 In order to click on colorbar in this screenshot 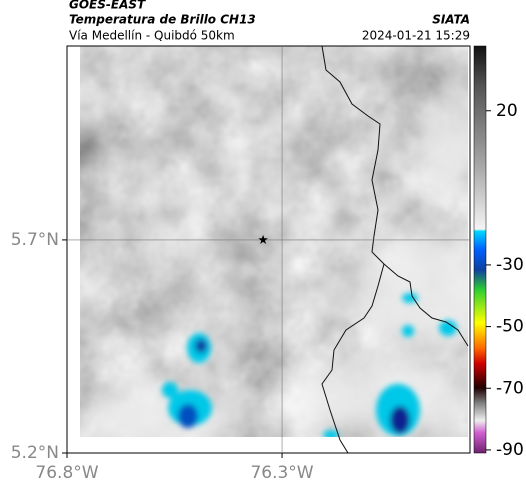, I will do `click(480, 249)`.